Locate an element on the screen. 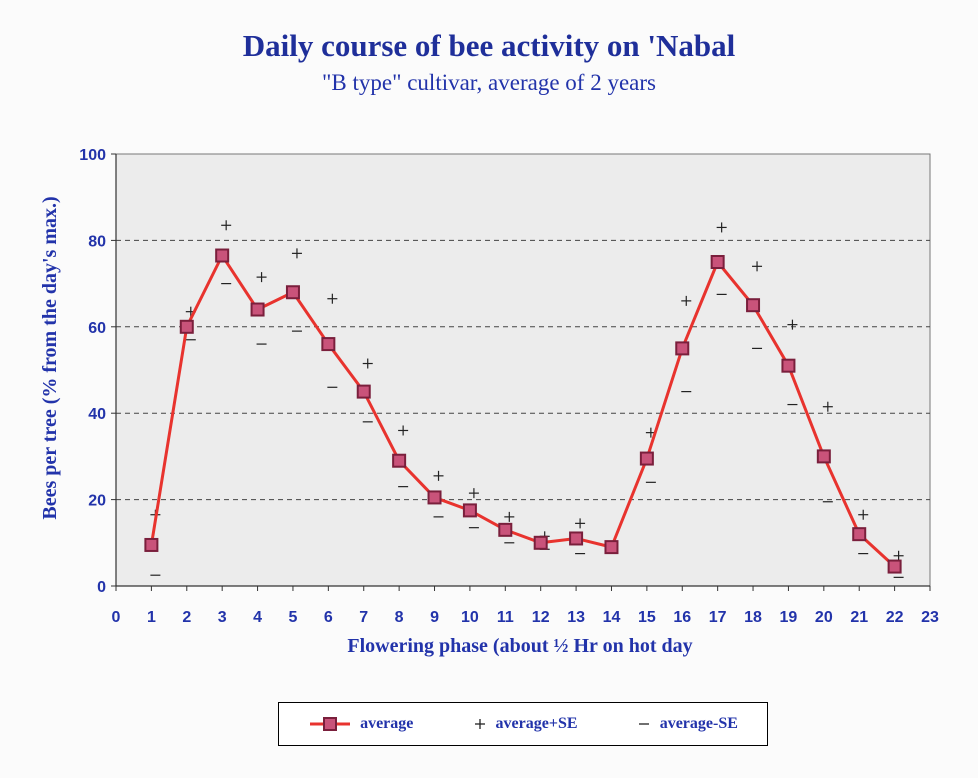  legend-label-minus-se: average-SE is located at coordinates (698, 723).